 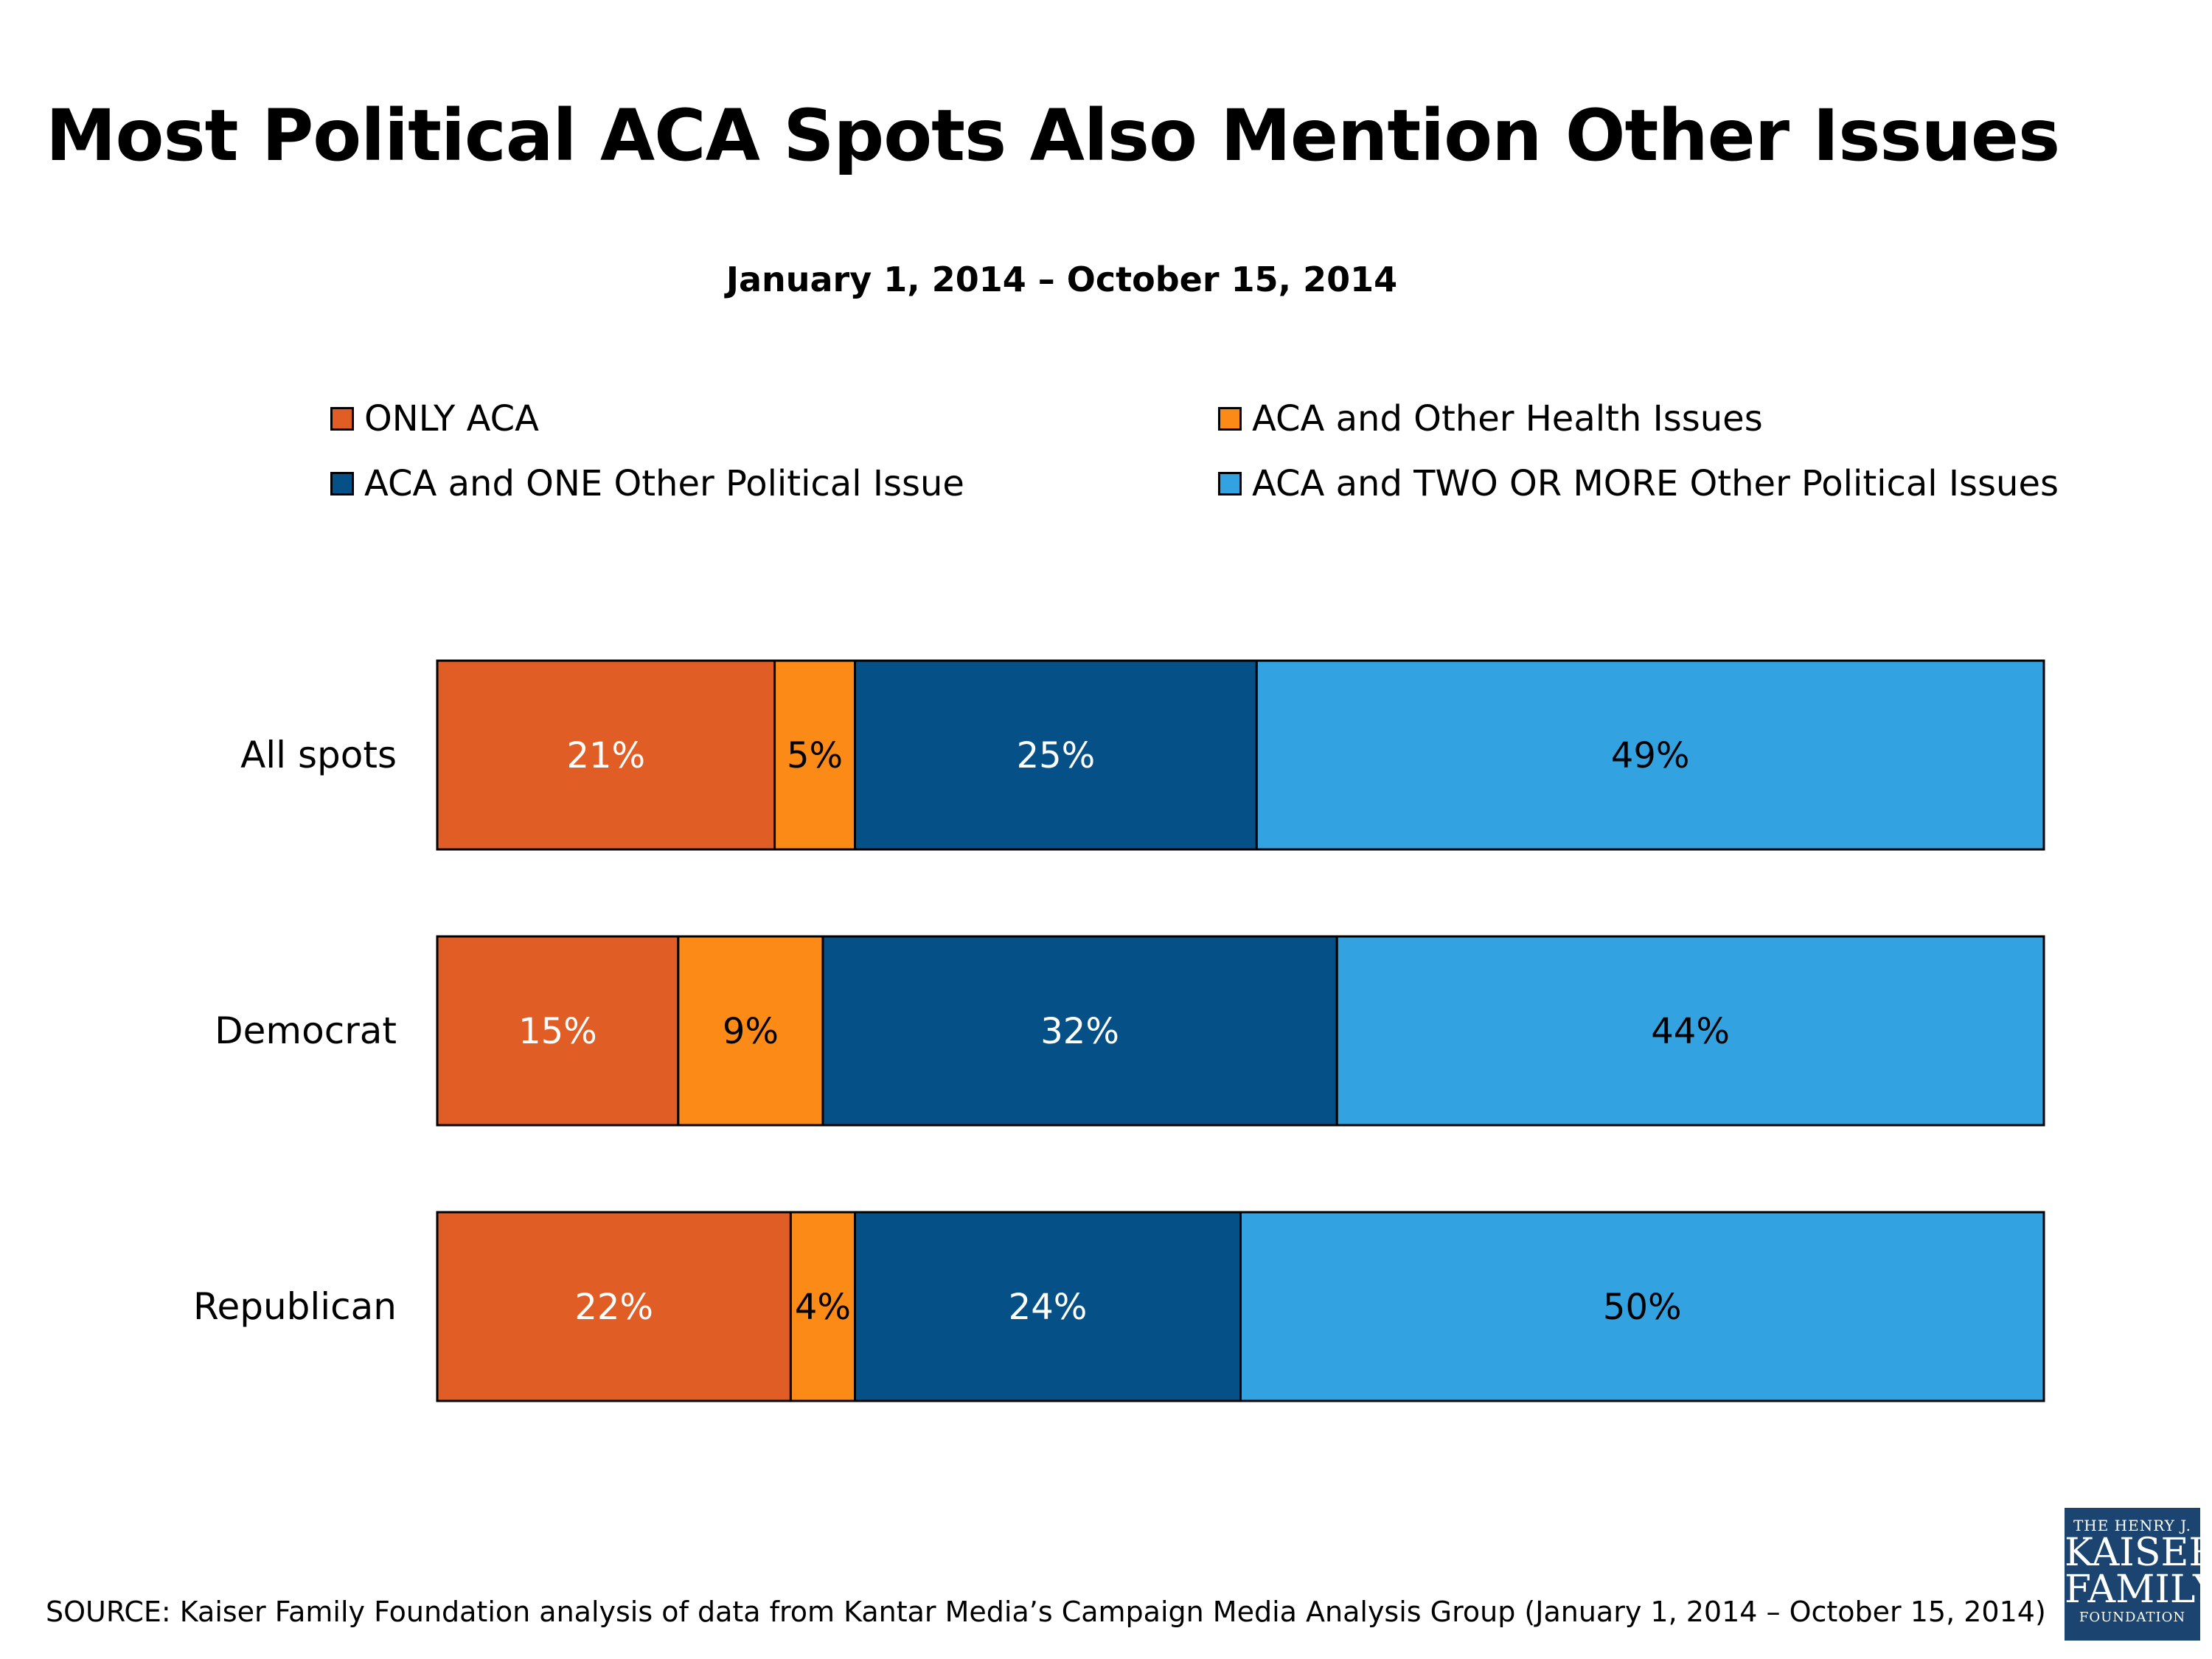 I want to click on kaiser-family-foundation-logo: THE HENRY J. KAISER FAMILY FOUNDATION, so click(x=2138, y=1574).